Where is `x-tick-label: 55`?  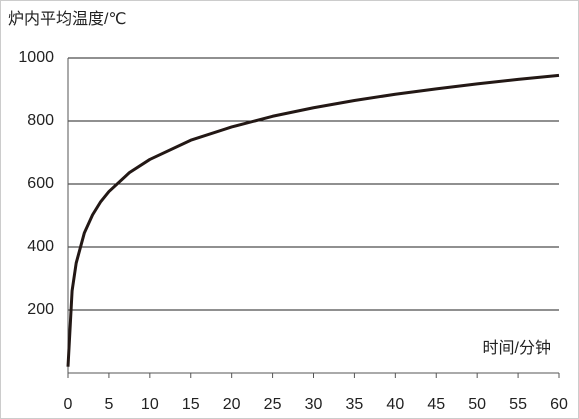
x-tick-label: 55 is located at coordinates (518, 404).